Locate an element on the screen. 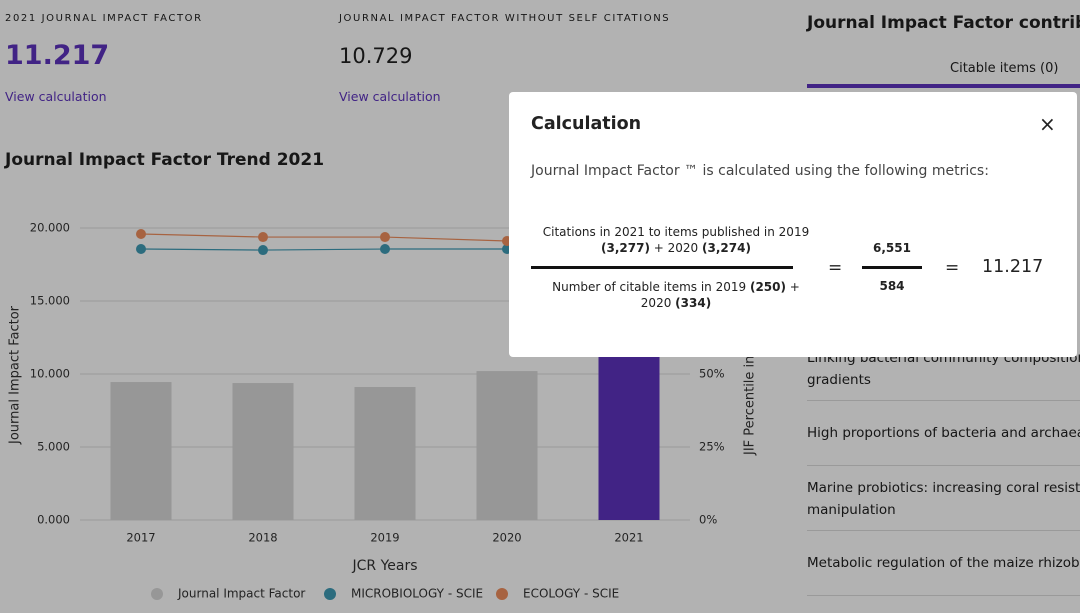 The width and height of the screenshot is (1080, 613). chart-title: Journal Impact Factor Trend 2021 is located at coordinates (165, 160).